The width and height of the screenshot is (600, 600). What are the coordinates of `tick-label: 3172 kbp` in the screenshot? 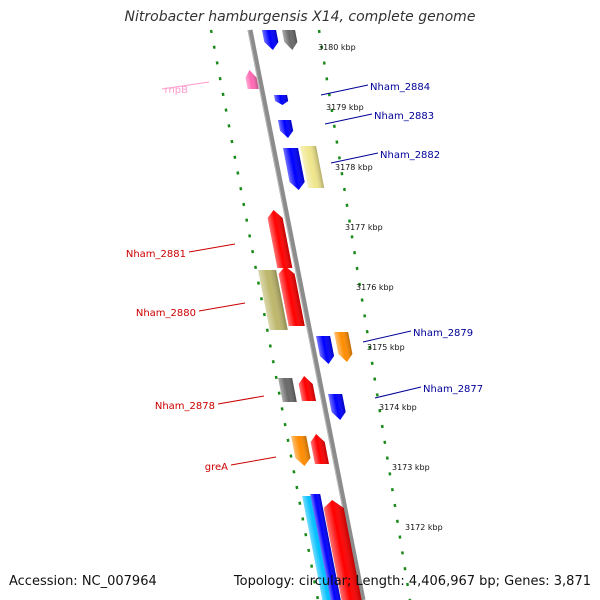 It's located at (424, 527).